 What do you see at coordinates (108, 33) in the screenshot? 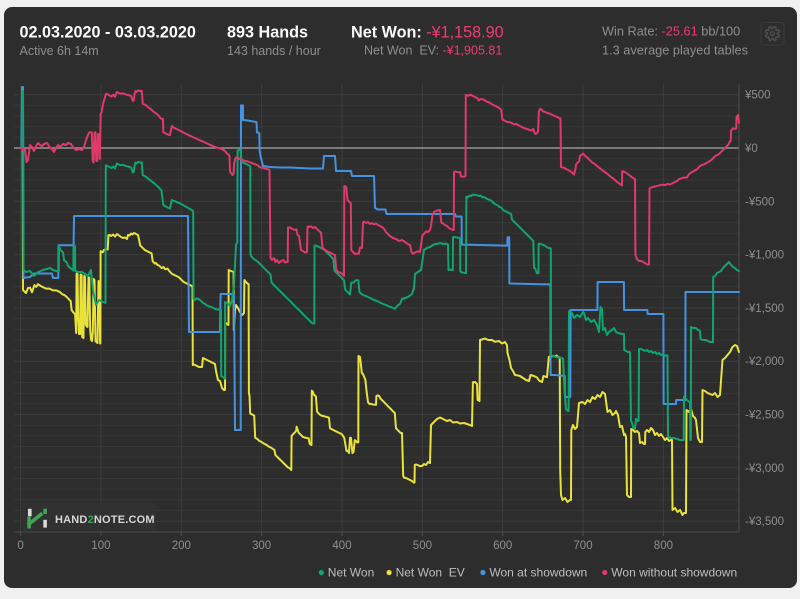
I see `svg-text: 02.03.2020 - 03.03.2020` at bounding box center [108, 33].